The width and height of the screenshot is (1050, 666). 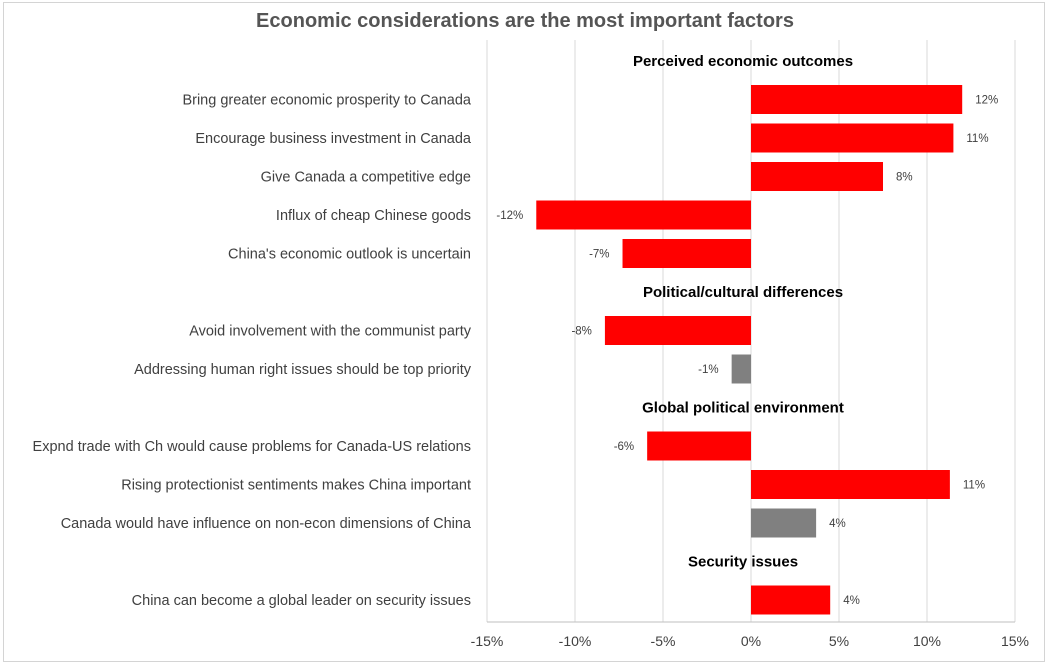 I want to click on data-label: -7%, so click(x=599, y=255).